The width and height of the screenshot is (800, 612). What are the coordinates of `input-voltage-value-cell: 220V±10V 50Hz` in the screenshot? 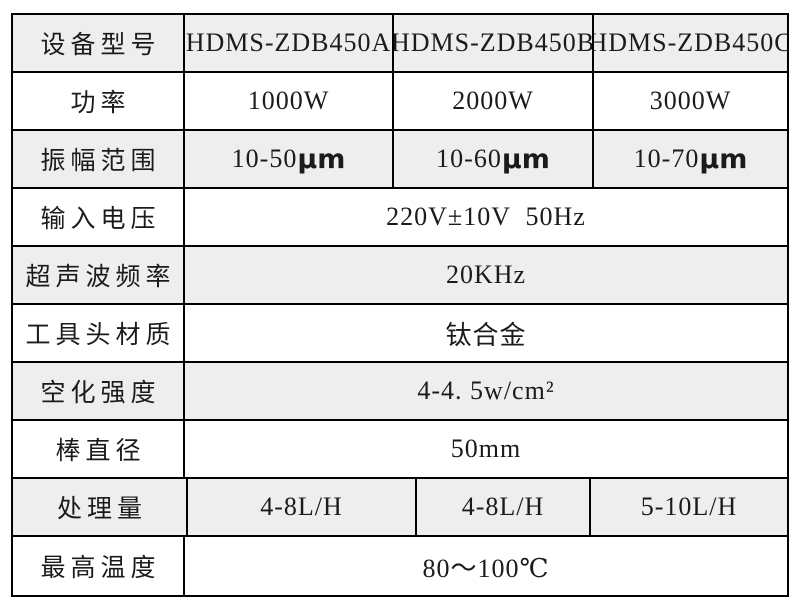 It's located at (486, 216).